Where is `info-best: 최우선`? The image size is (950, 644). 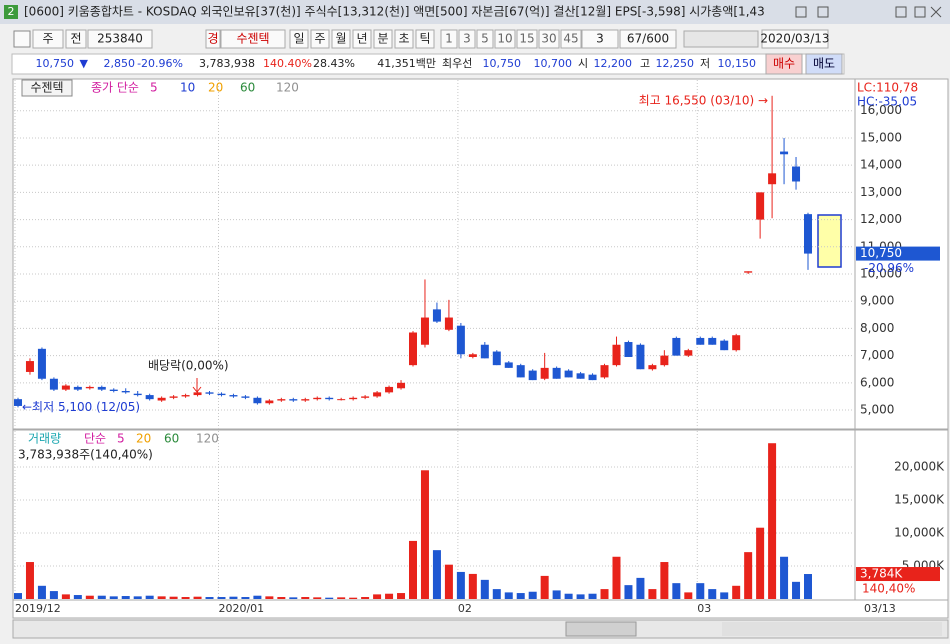 info-best: 최우선 is located at coordinates (457, 63).